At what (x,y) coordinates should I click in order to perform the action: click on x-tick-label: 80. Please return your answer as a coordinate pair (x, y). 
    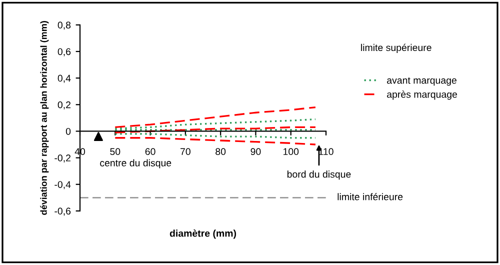
    Looking at the image, I should click on (221, 152).